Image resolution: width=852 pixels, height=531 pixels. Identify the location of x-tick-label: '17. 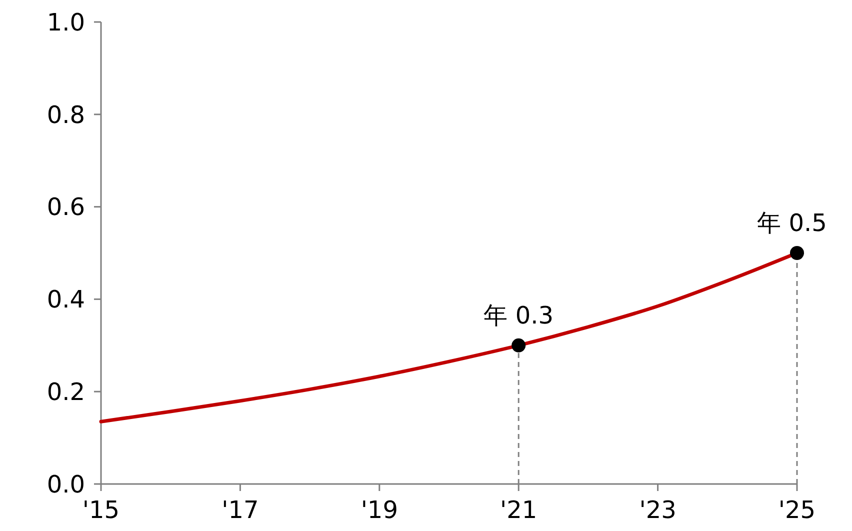
(240, 510).